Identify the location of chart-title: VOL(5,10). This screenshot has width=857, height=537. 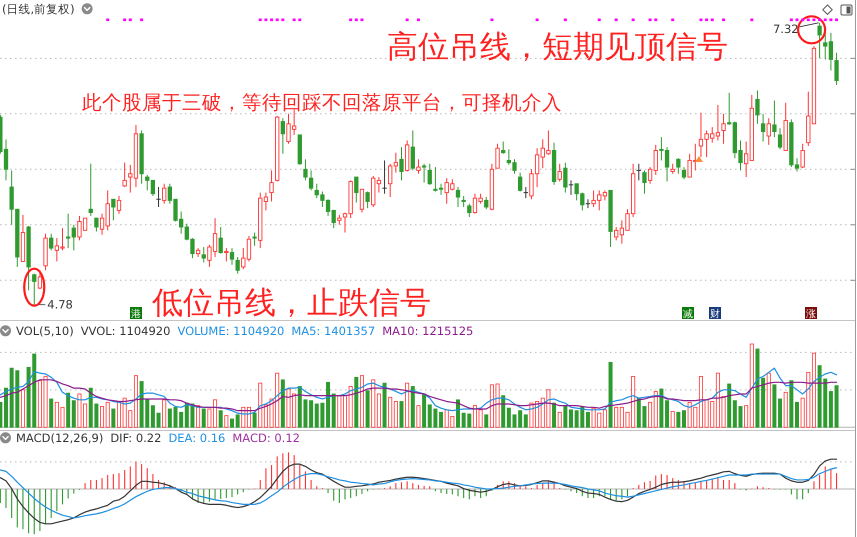
(45, 331).